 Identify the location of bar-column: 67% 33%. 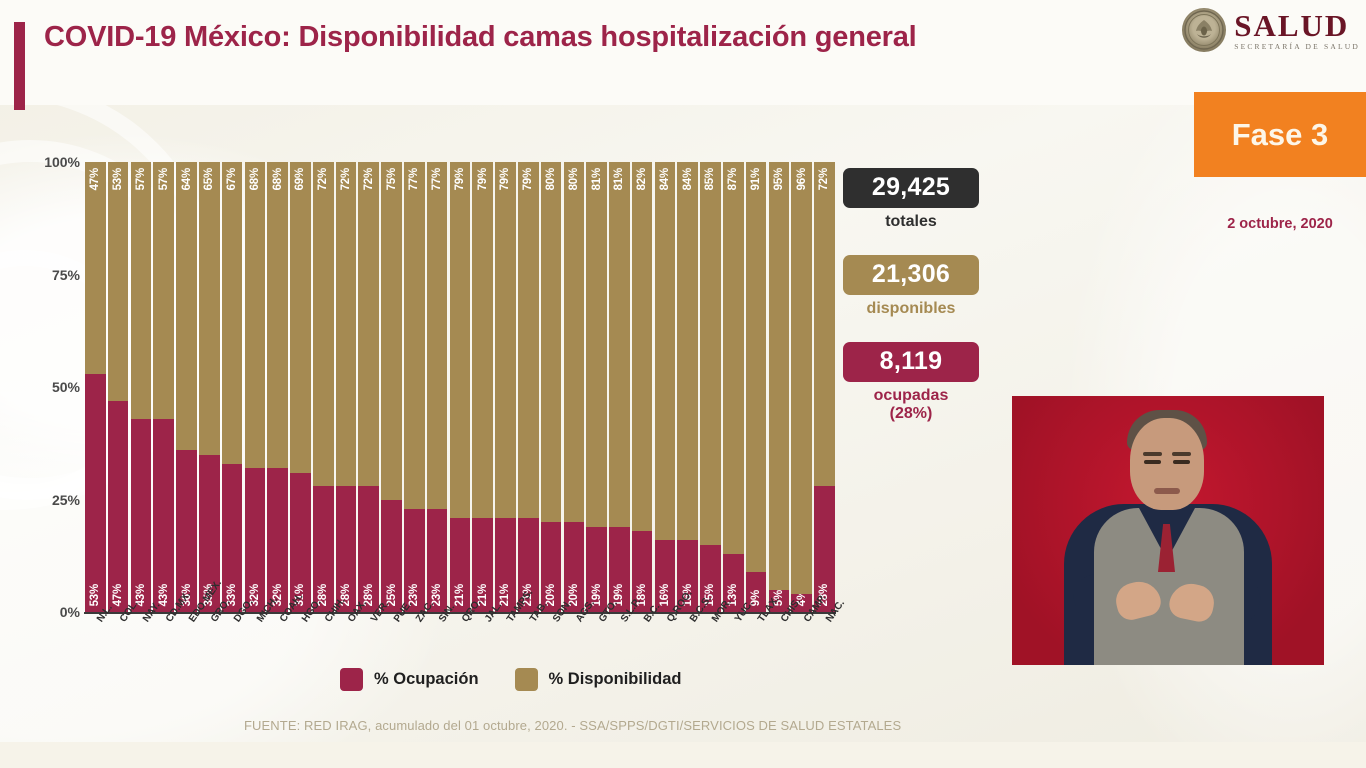
(232, 387).